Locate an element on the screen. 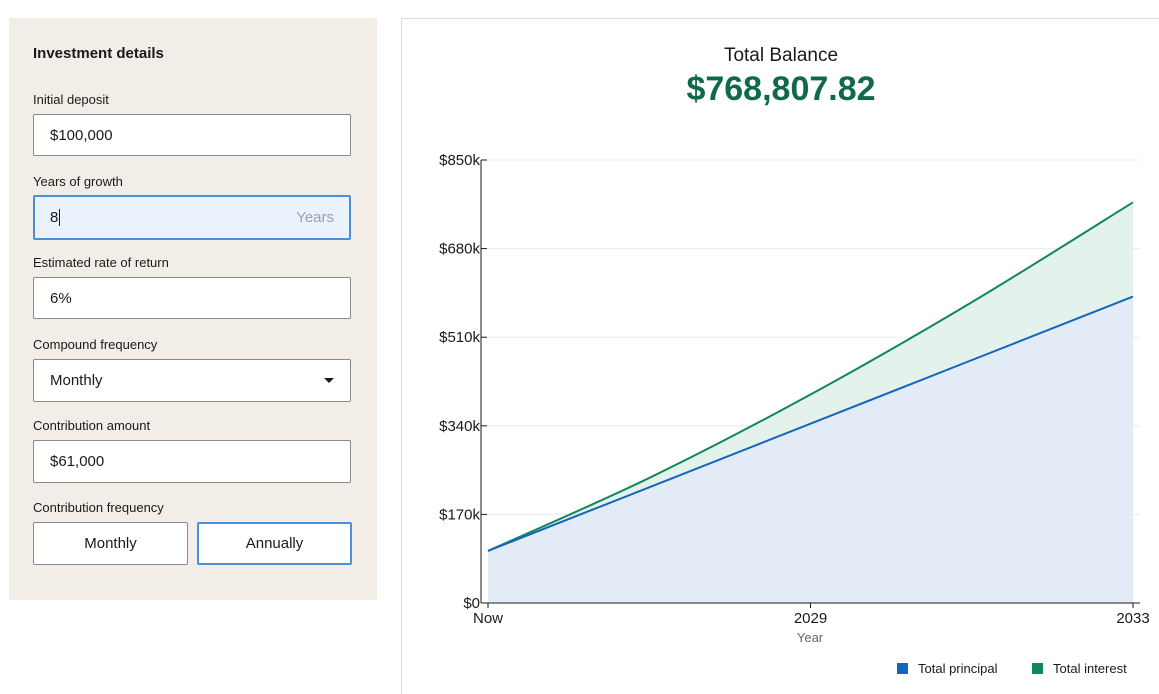 This screenshot has height=694, width=1159. years-of-growth-input: 8 Years is located at coordinates (192, 217).